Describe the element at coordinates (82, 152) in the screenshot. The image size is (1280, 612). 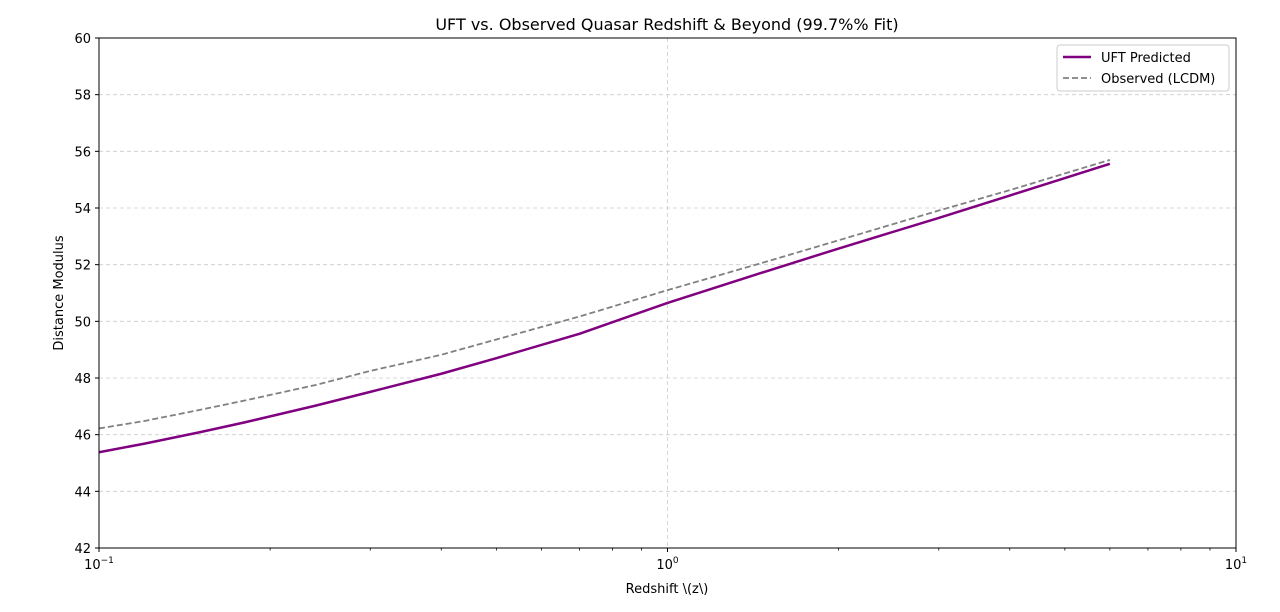
I see `y-tick-label: 56` at that location.